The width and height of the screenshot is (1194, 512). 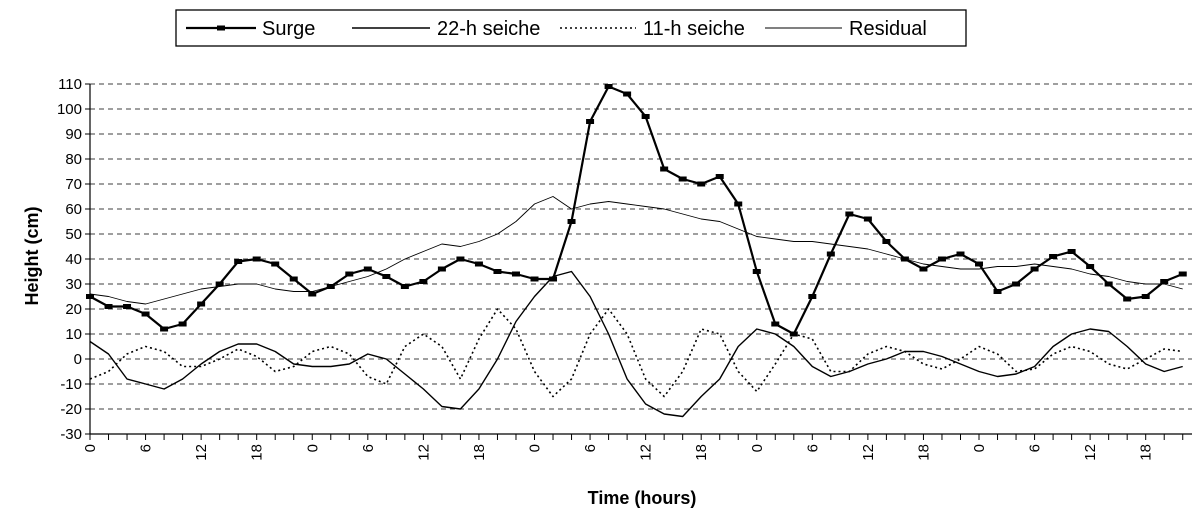 I want to click on y-axis-ticks: -30 -20 -10 0 10 20 30 40 50 60 70 80 90 100 110, so click(x=73, y=259).